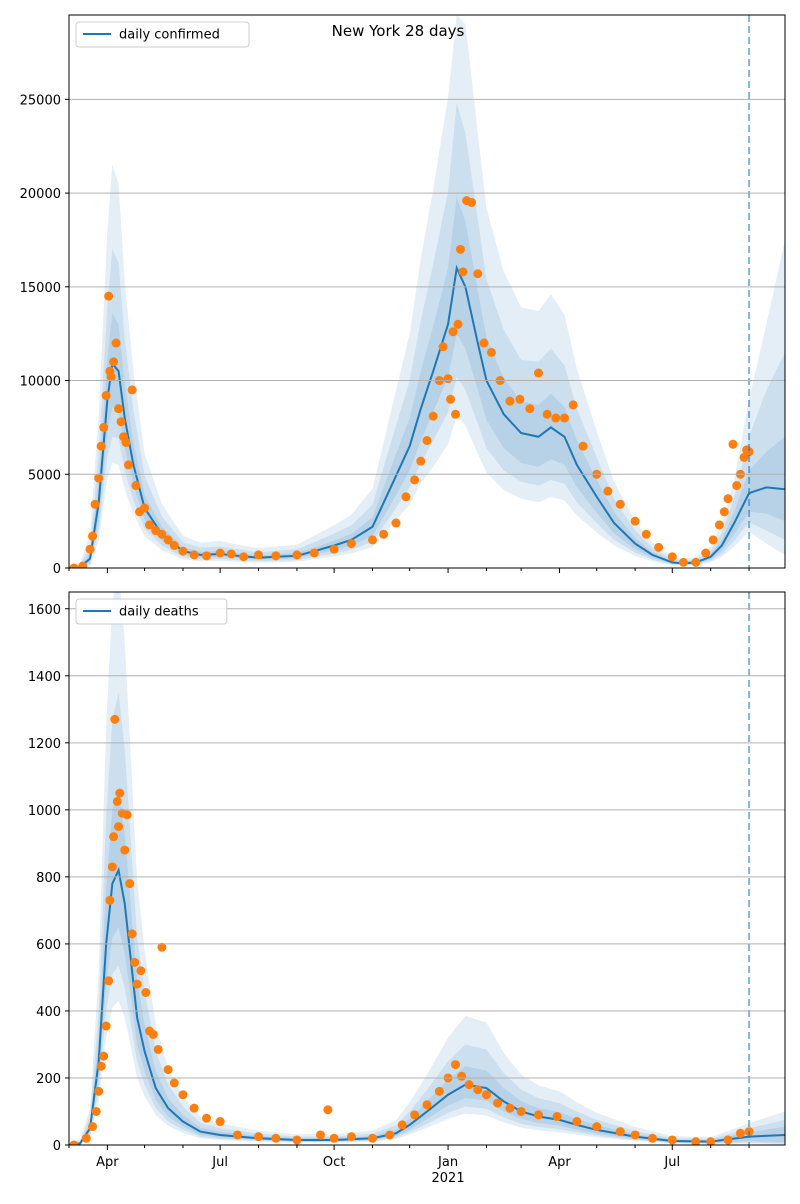 The image size is (800, 1204). Describe the element at coordinates (447, 1162) in the screenshot. I see `x-tick-label: Jan` at that location.